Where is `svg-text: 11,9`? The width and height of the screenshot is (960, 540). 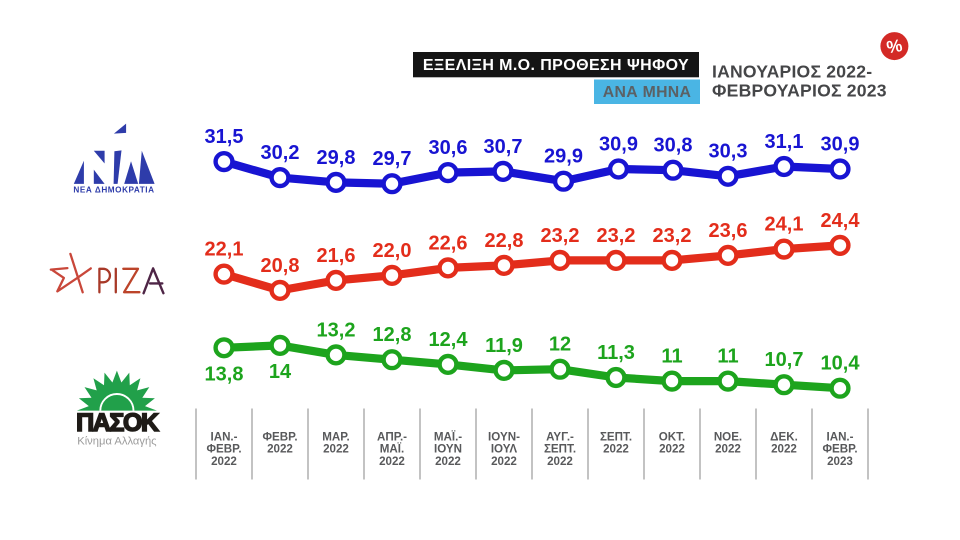 svg-text: 11,9 is located at coordinates (504, 346).